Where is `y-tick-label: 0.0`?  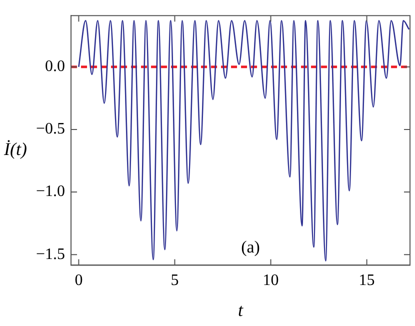 y-tick-label: 0.0 is located at coordinates (55, 67).